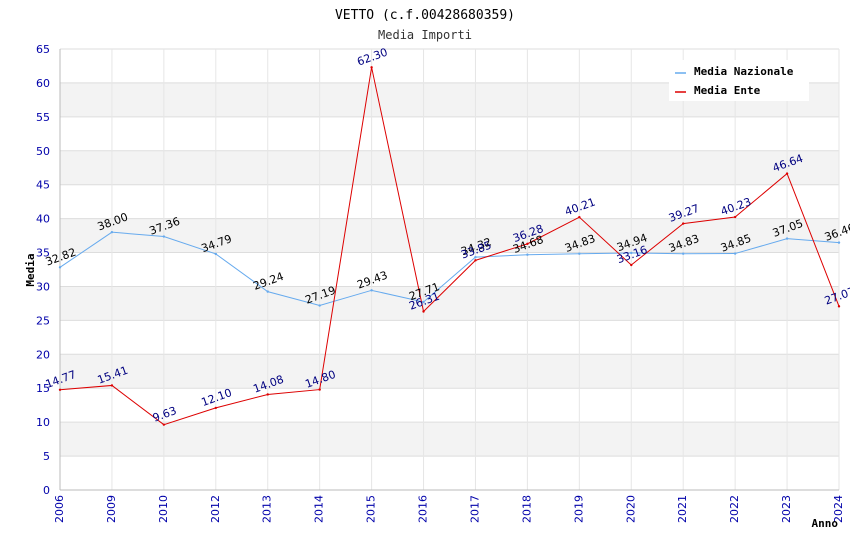 This screenshot has height=550, width=850. I want to click on y-tick-label: 15, so click(43, 388).